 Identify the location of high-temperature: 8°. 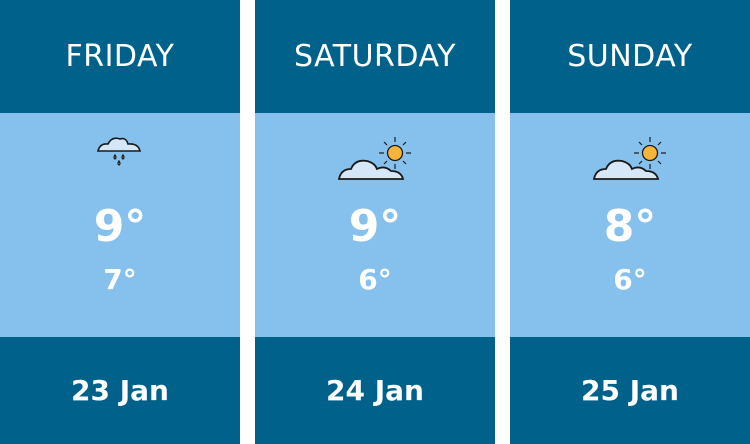
(630, 226).